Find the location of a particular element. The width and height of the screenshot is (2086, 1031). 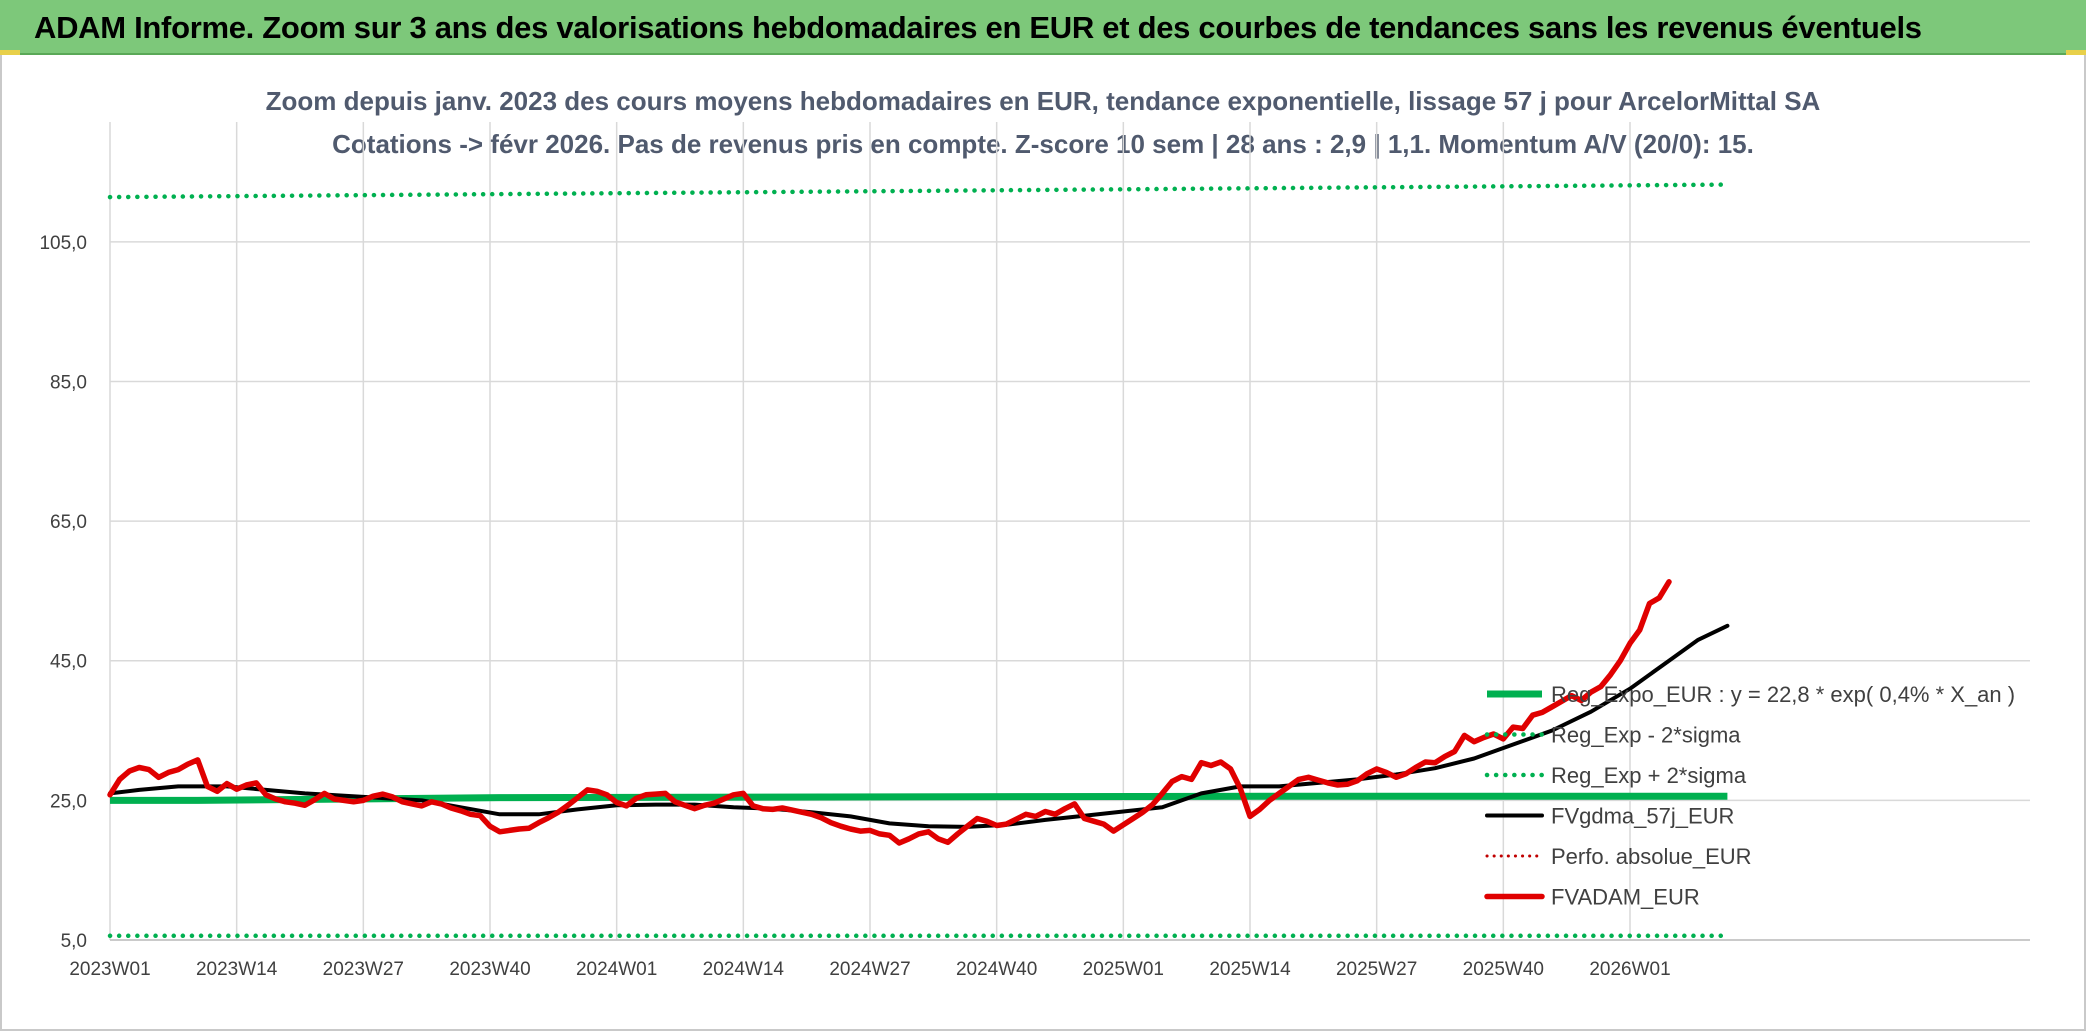

y-tick-label: 25,0 is located at coordinates (68, 801).